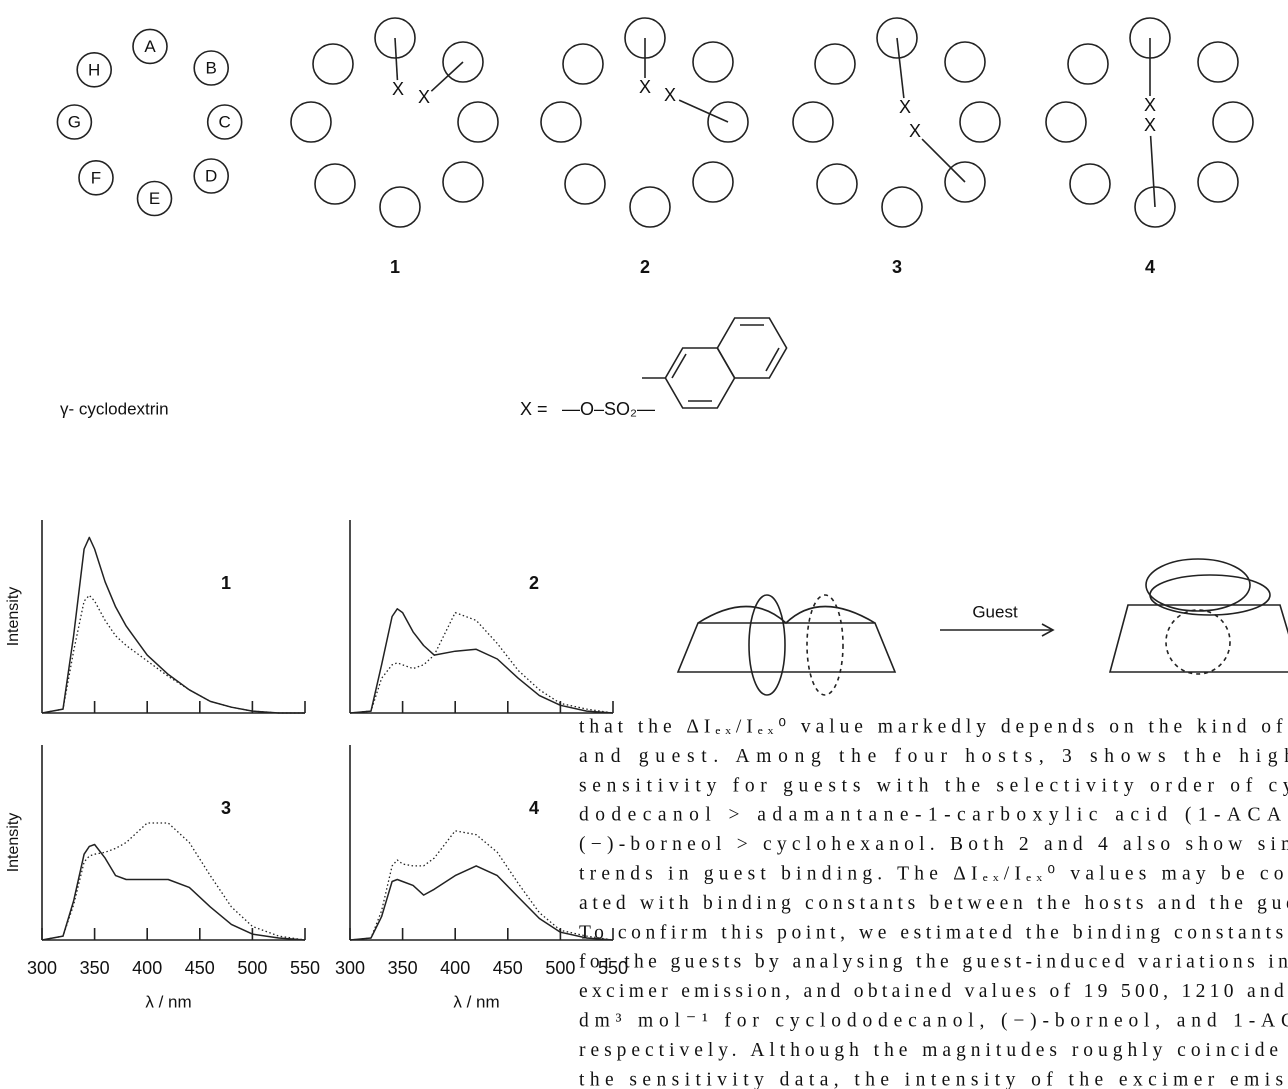 This screenshot has height=1089, width=1288. Describe the element at coordinates (13, 843) in the screenshot. I see `y-axis-label: Intensity` at that location.